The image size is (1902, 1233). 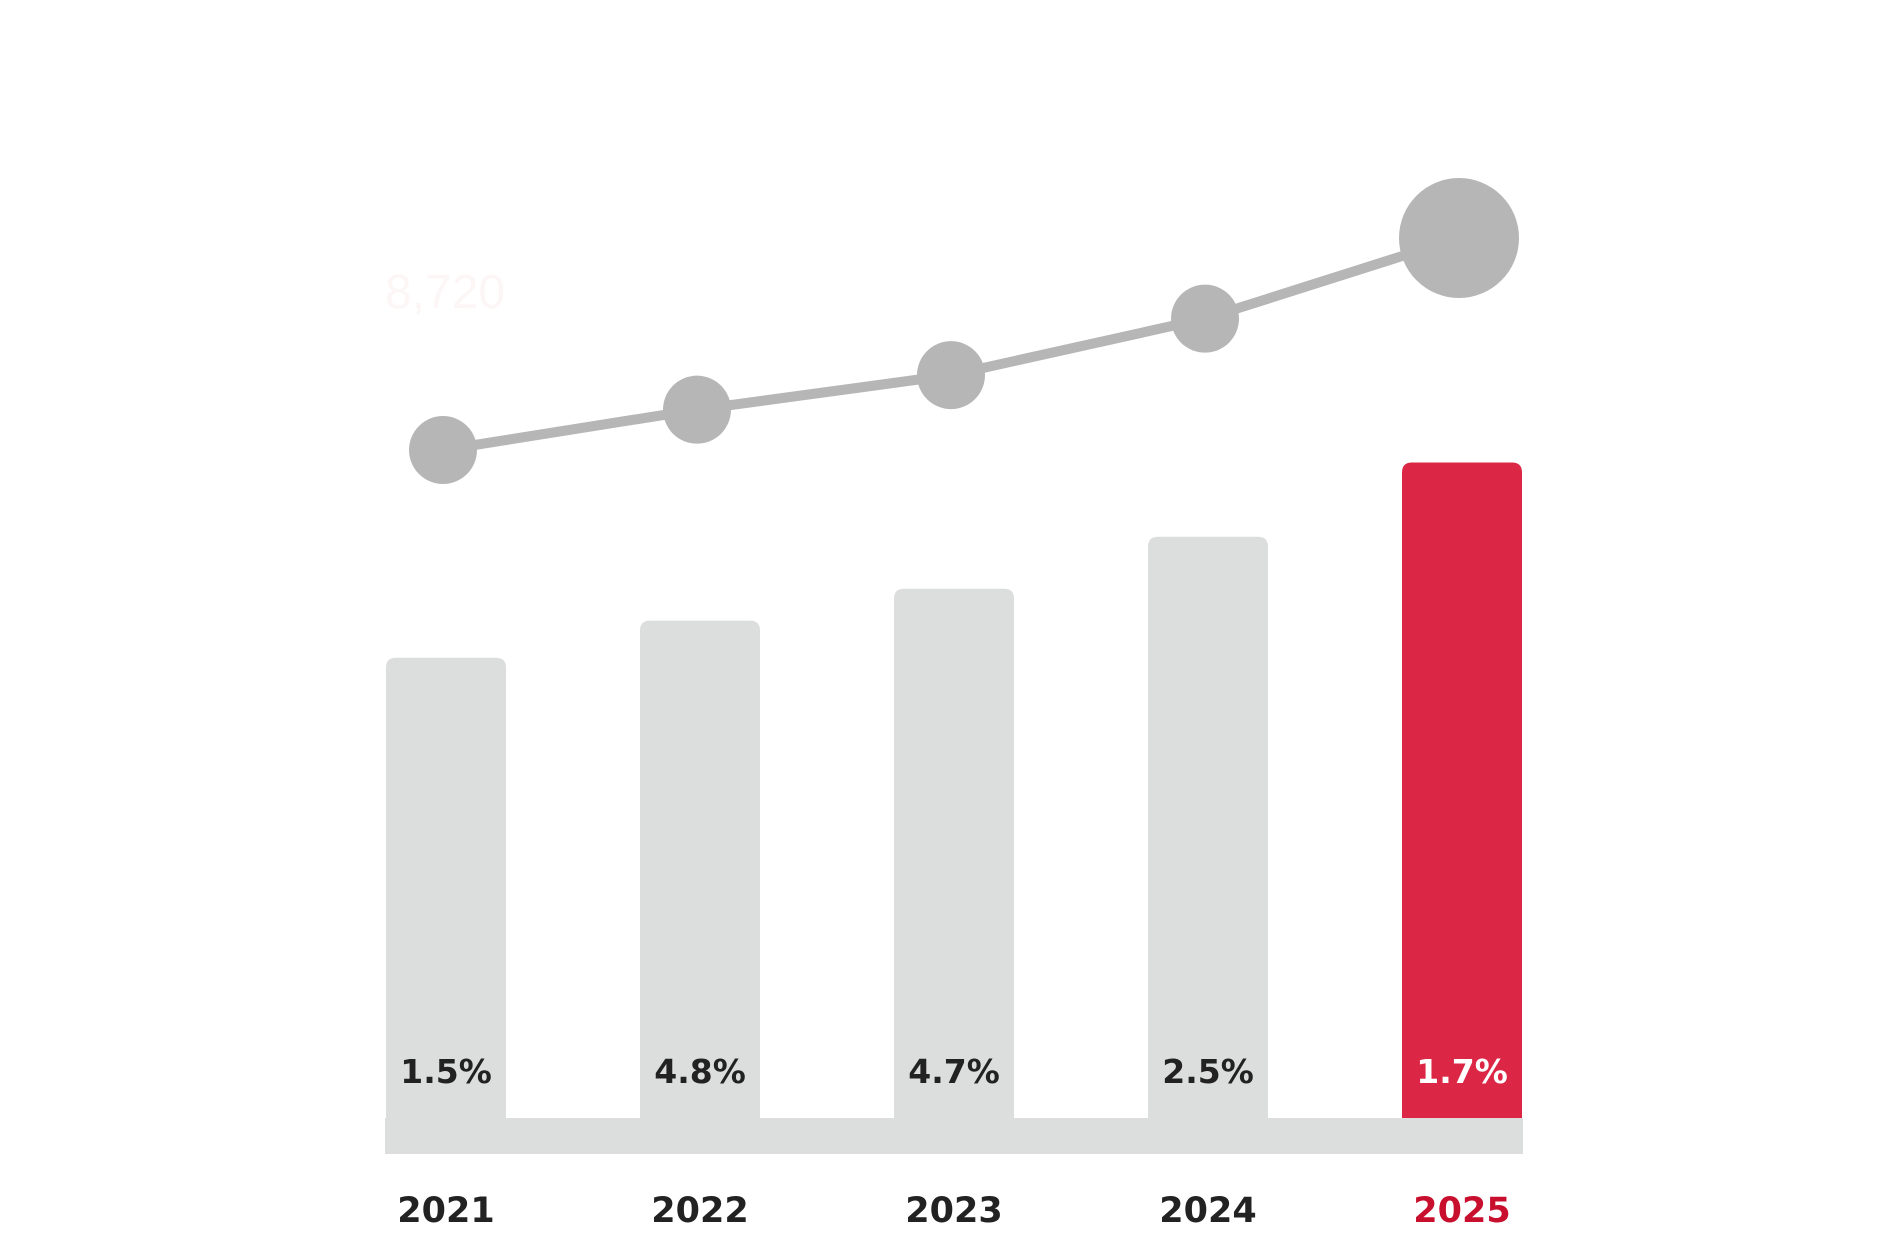 I want to click on line-series-group, so click(x=964, y=331).